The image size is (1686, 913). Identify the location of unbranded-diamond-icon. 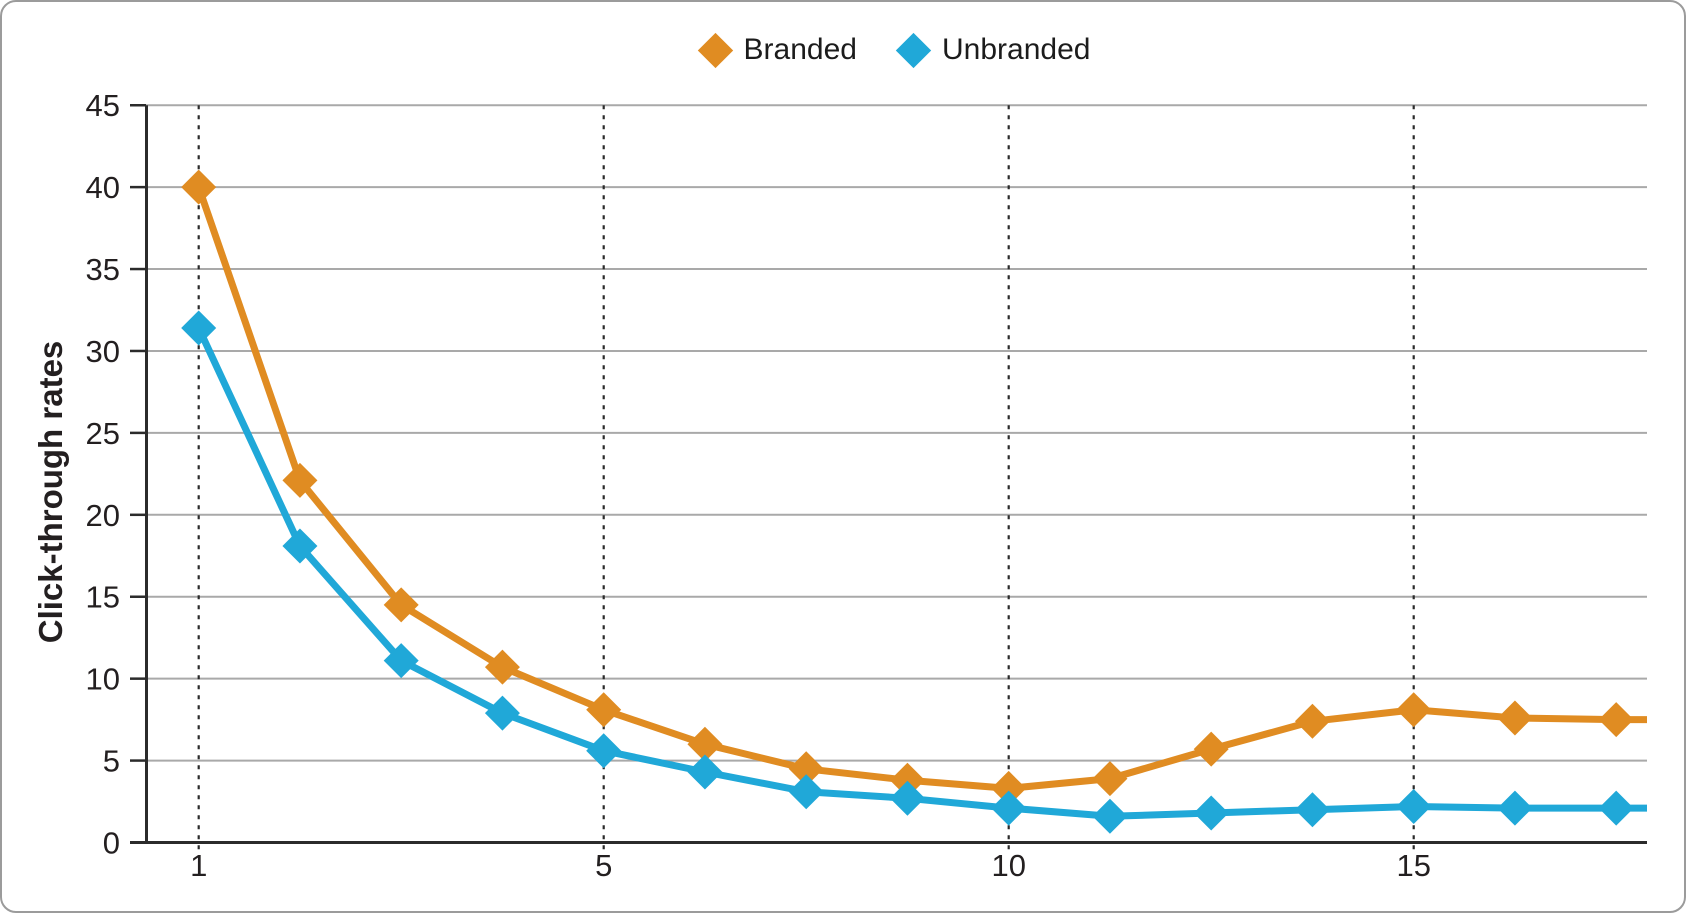
(913, 50).